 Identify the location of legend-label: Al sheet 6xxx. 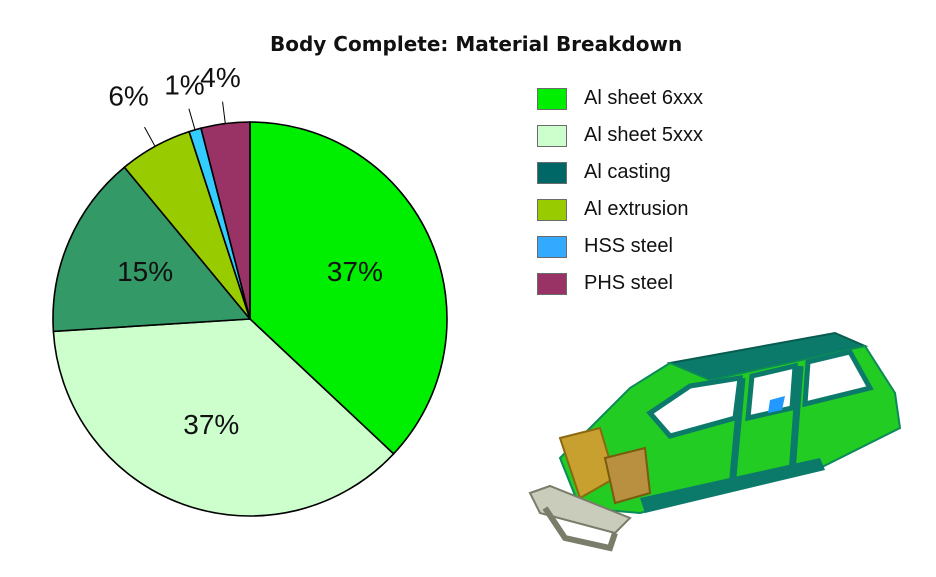
(643, 98).